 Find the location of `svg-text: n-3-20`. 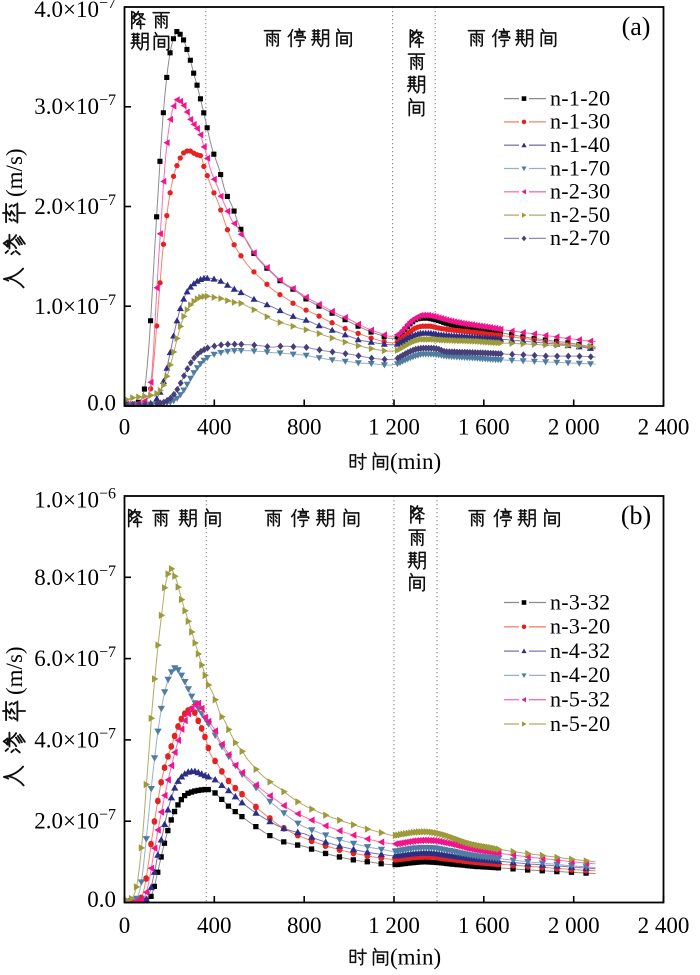

svg-text: n-3-20 is located at coordinates (580, 626).